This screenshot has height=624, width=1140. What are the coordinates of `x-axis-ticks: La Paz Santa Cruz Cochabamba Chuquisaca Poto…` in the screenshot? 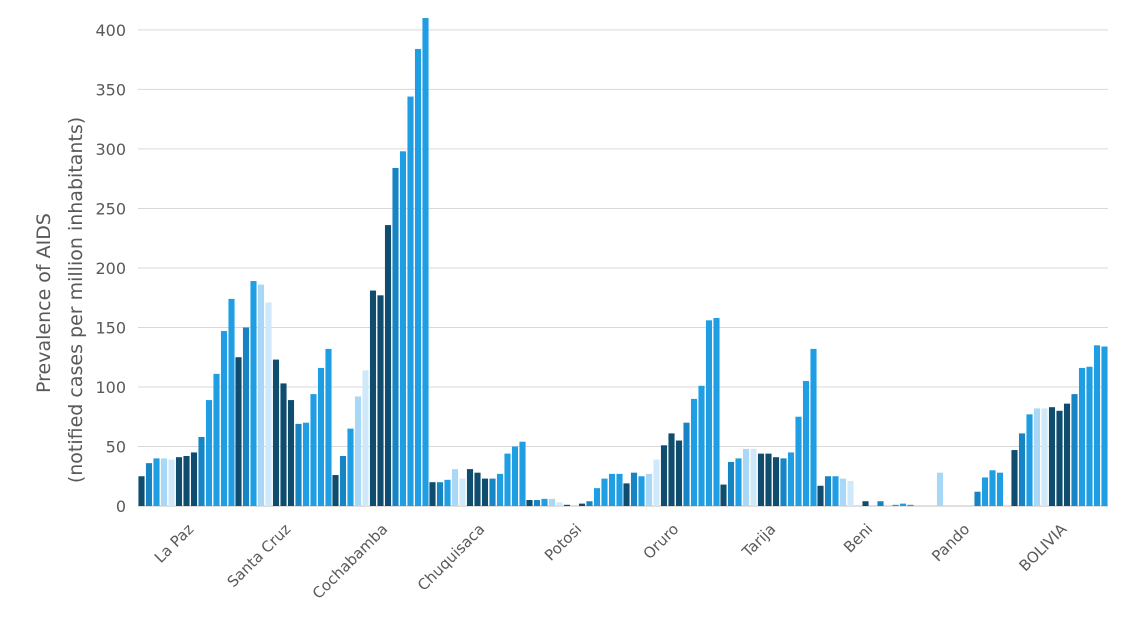 It's located at (611, 561).